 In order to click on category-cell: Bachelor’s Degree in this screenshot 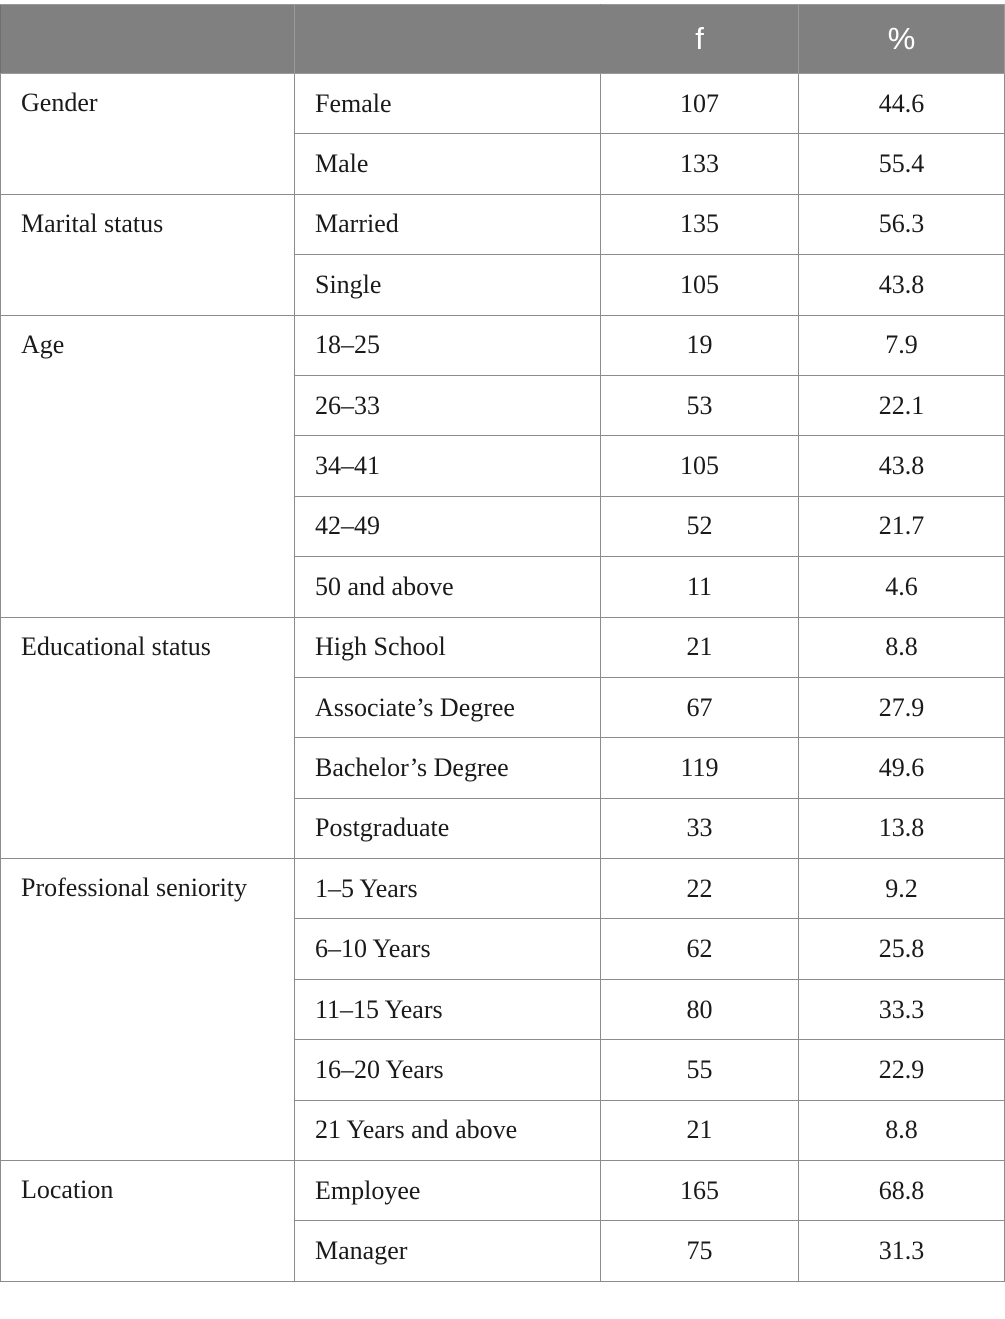, I will do `click(447, 768)`.